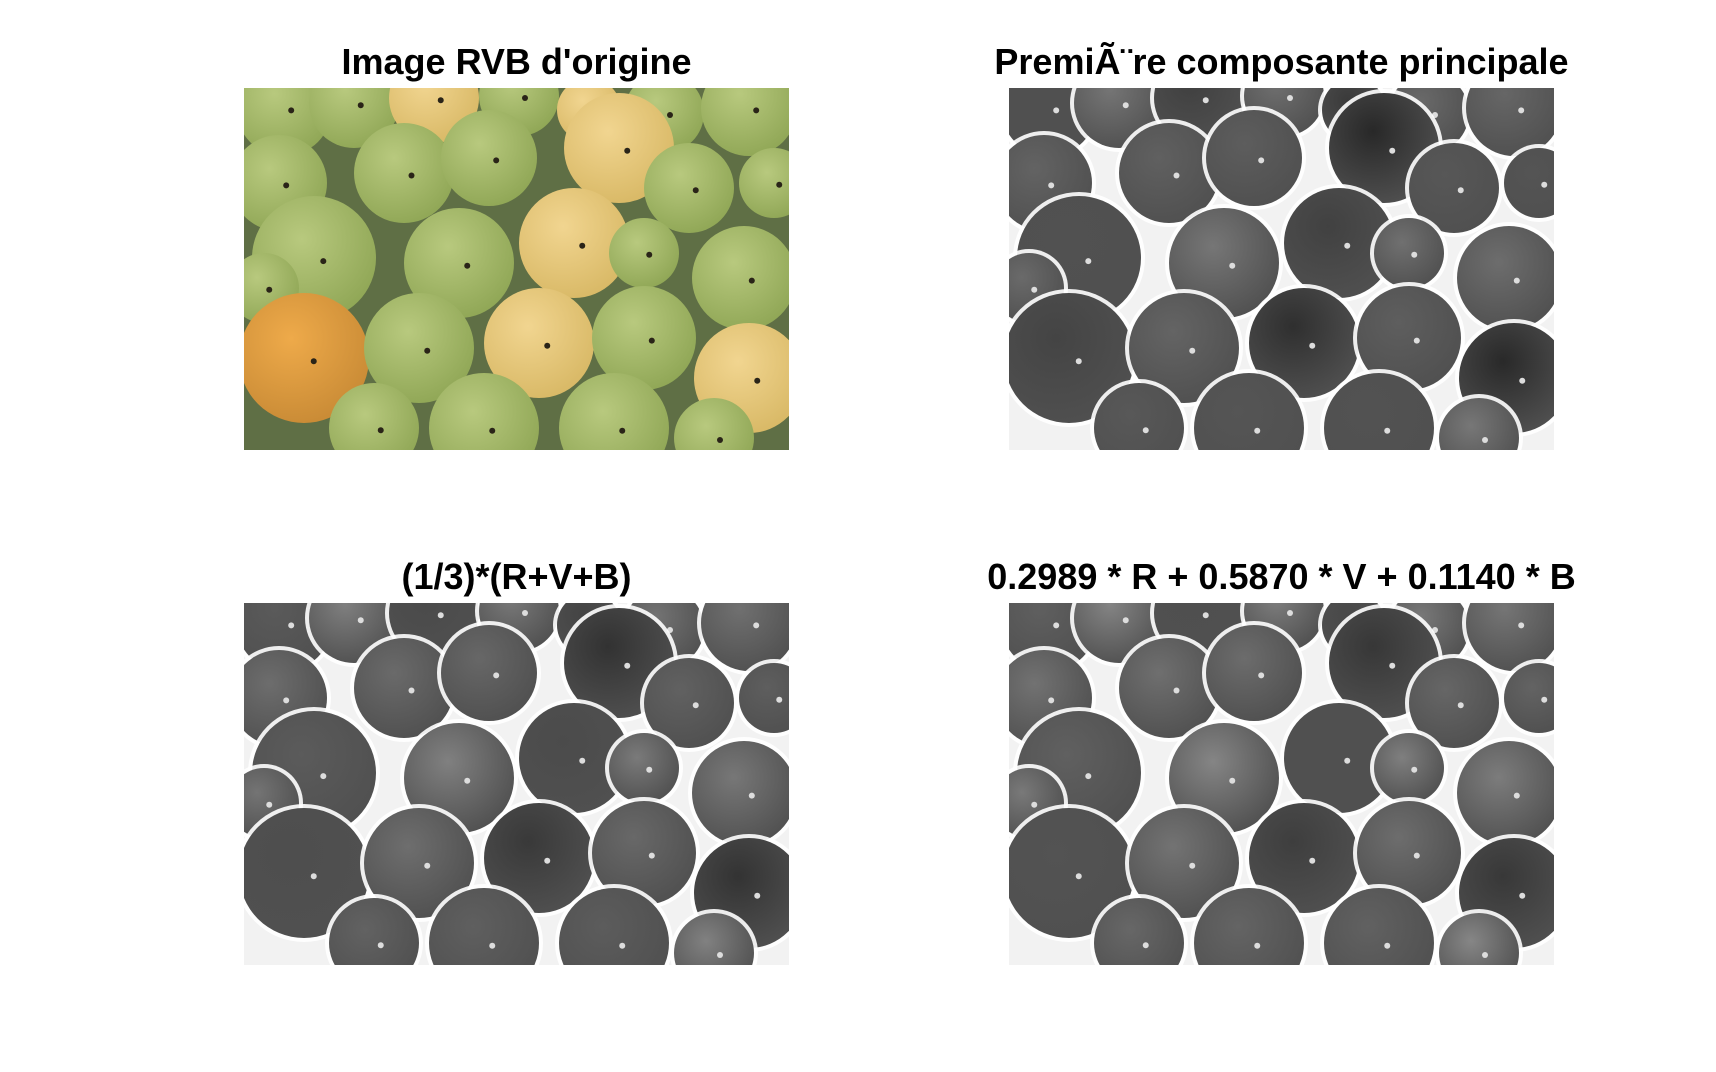 Image resolution: width=1716 pixels, height=1072 pixels. I want to click on panel-title: 0.2989 * R + 0.5870 * V + 0.1140 * B, so click(1281, 576).